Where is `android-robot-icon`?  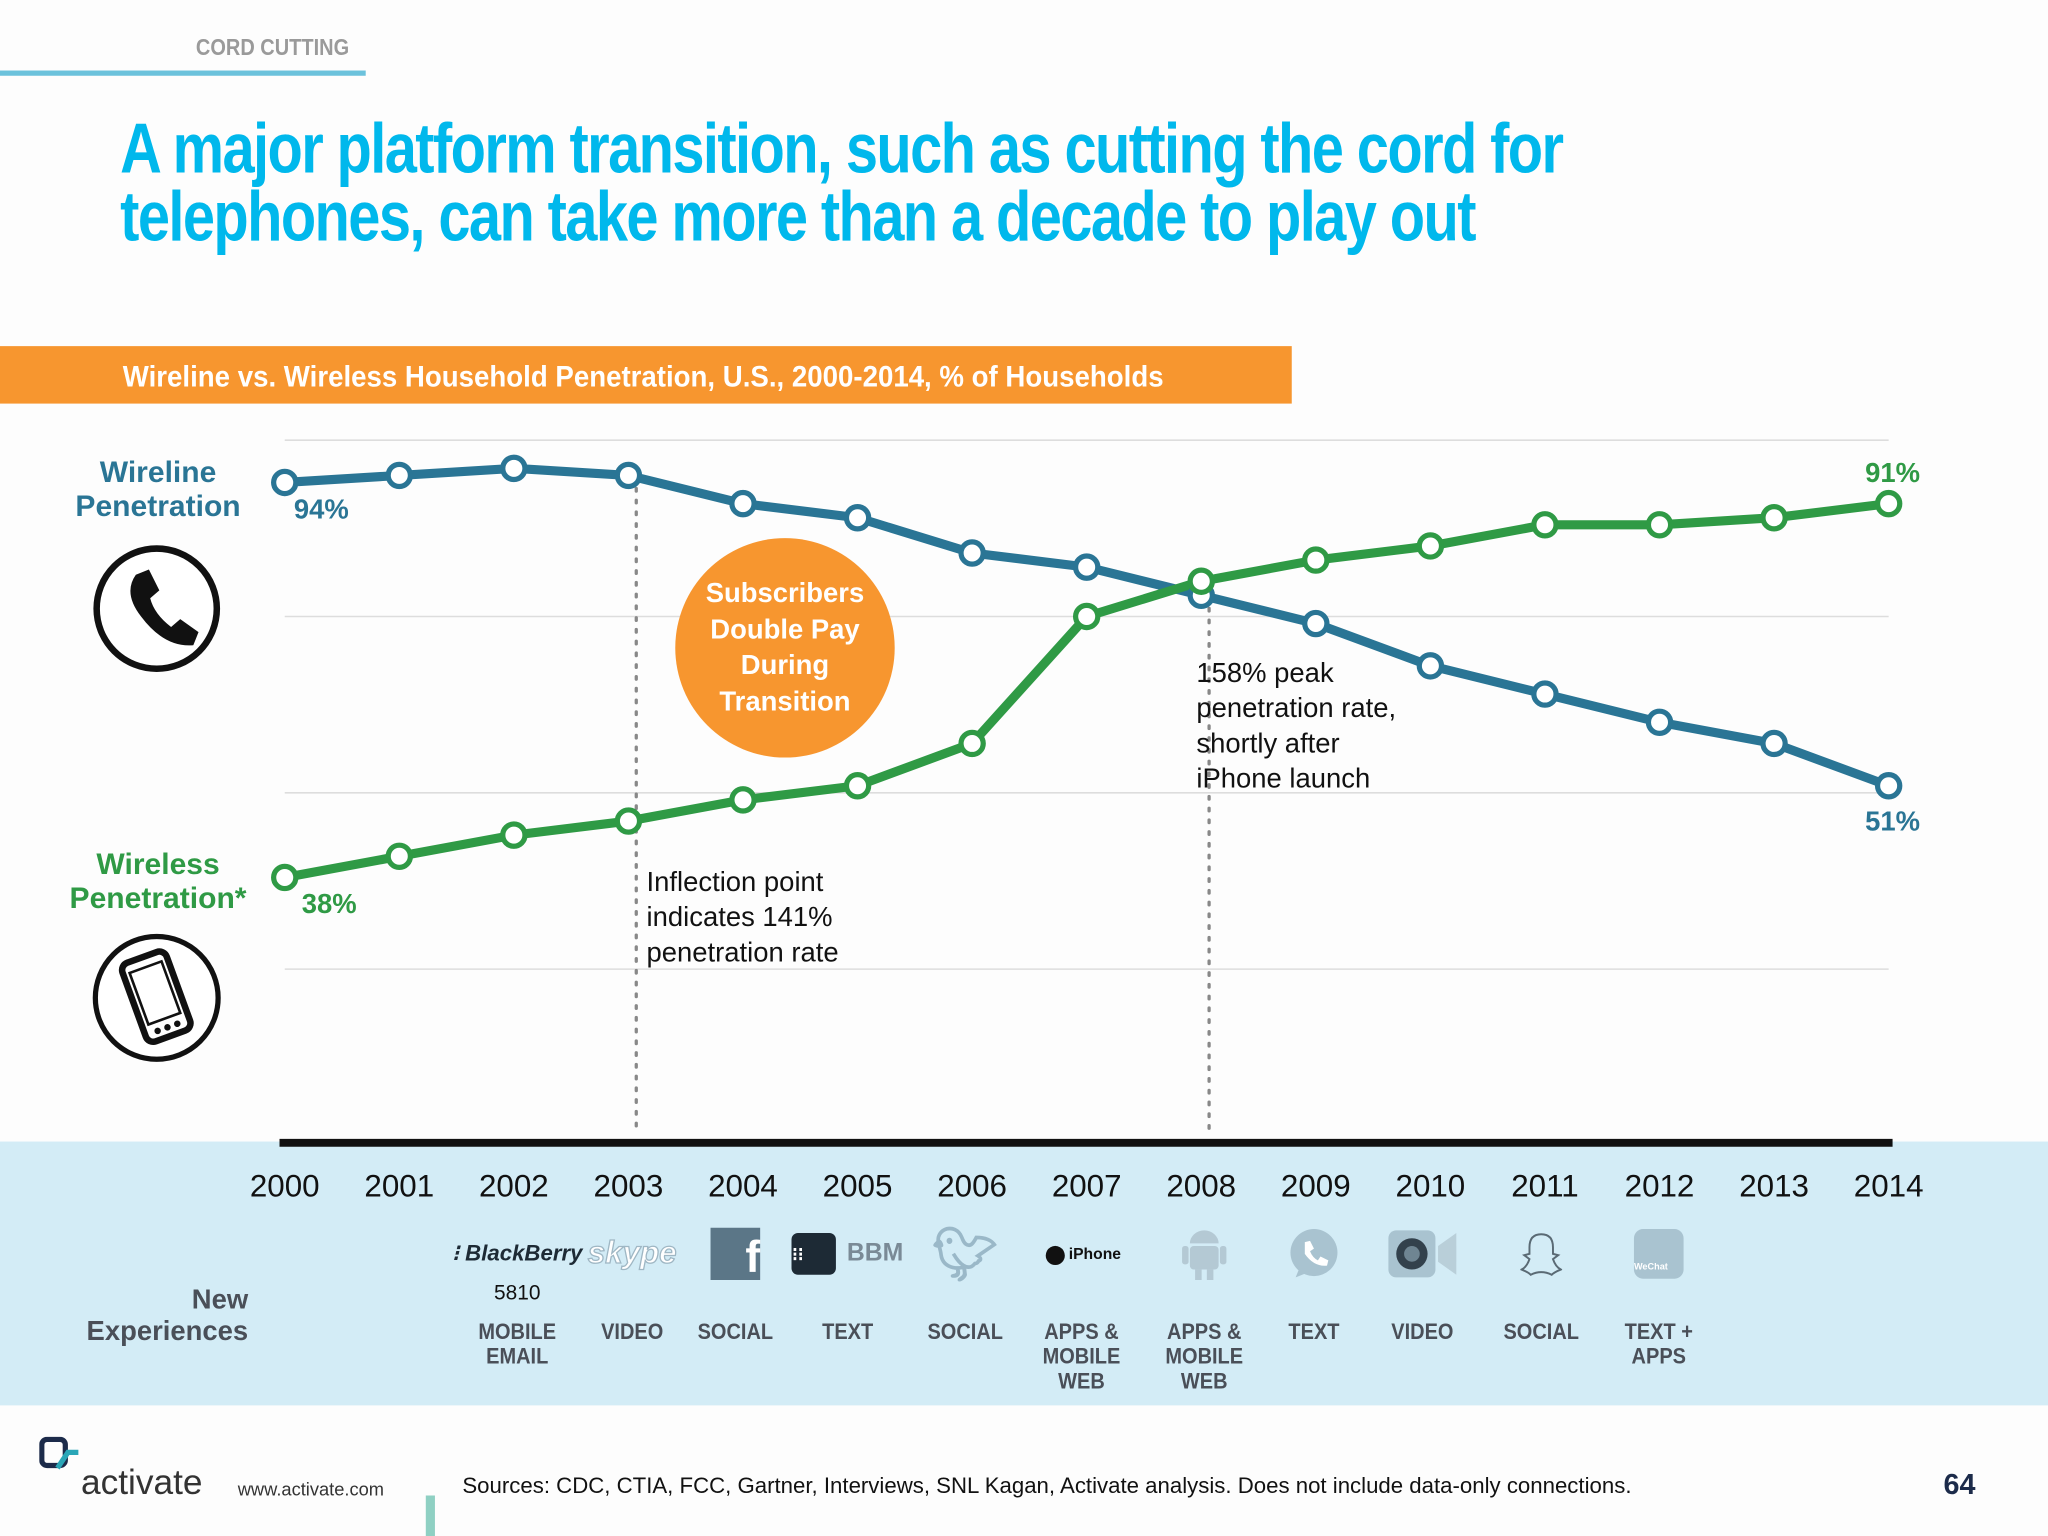
android-robot-icon is located at coordinates (1204, 1253).